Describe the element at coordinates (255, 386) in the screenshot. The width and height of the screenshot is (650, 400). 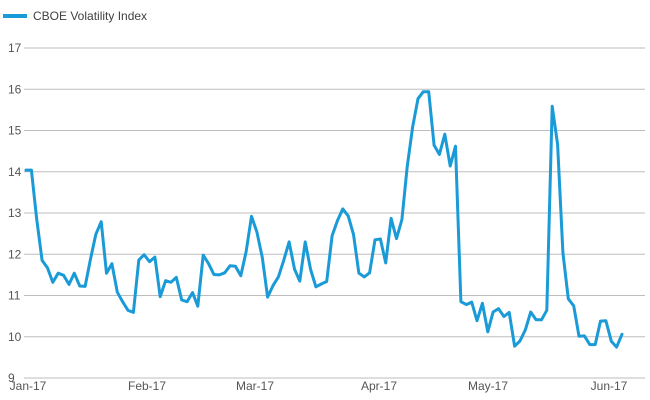
I see `x-tick-label: Mar-17` at that location.